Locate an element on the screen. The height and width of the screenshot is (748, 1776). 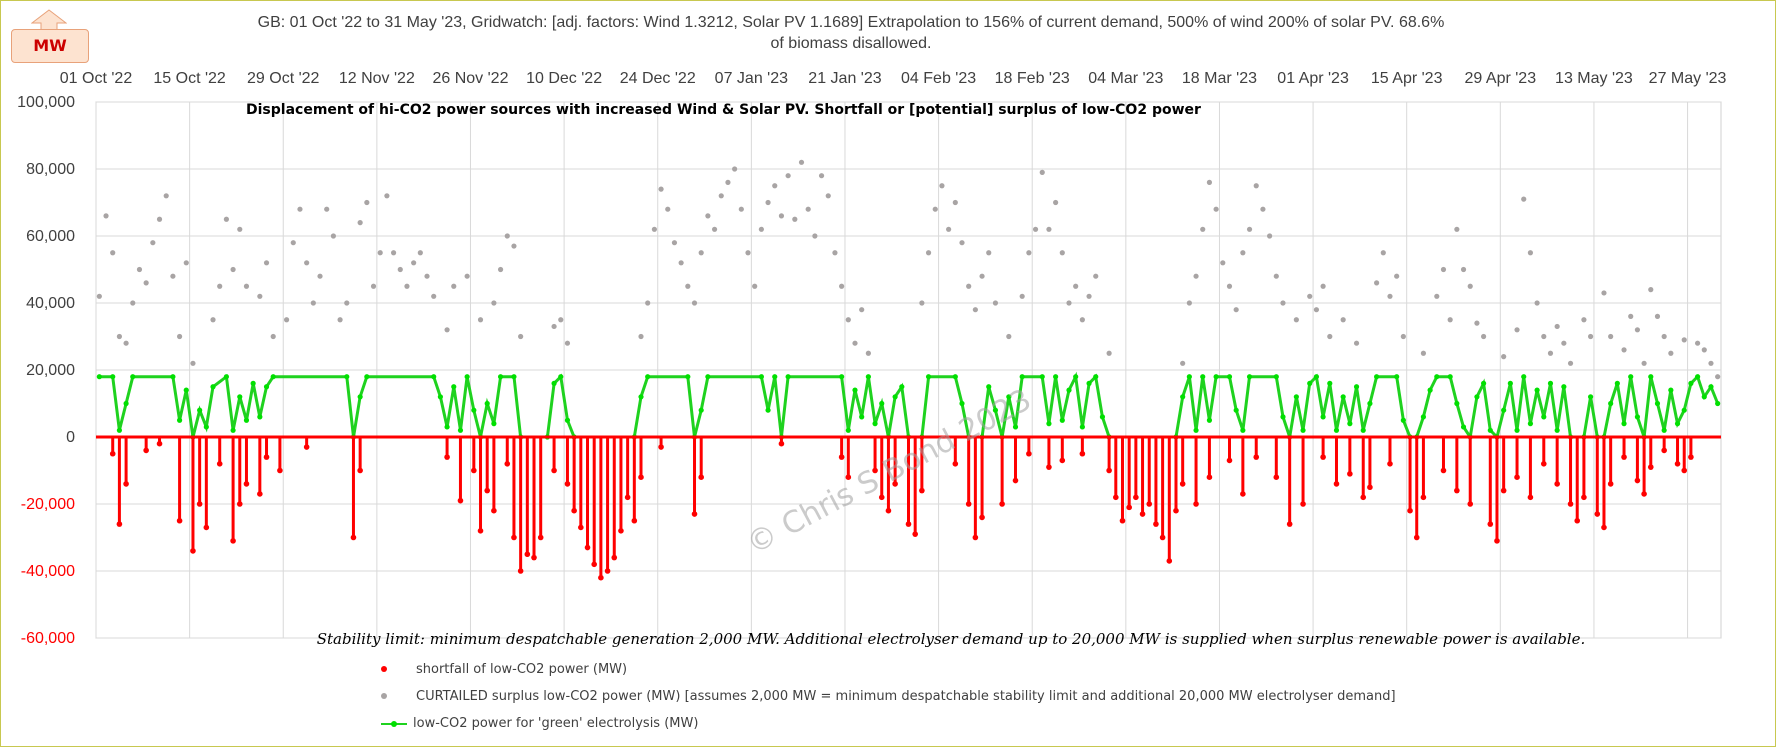
x-tick-label: 10 Dec '22 is located at coordinates (564, 78).